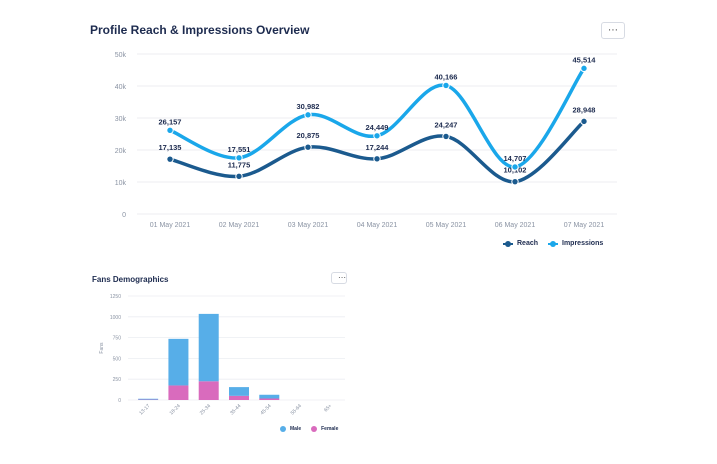  Describe the element at coordinates (121, 151) in the screenshot. I see `line-chart-y-tick-label: 20k` at that location.